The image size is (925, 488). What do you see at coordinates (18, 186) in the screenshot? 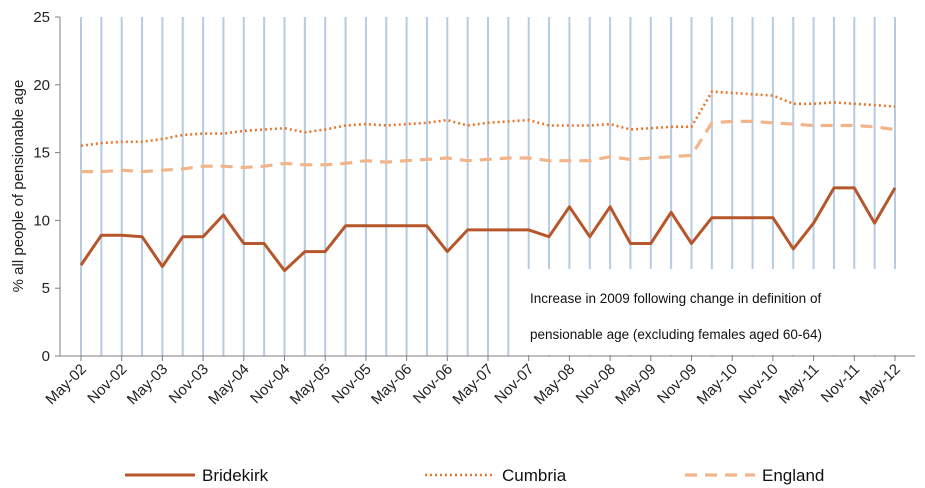
I see `y-axis-label: % all people of pensionable age` at bounding box center [18, 186].